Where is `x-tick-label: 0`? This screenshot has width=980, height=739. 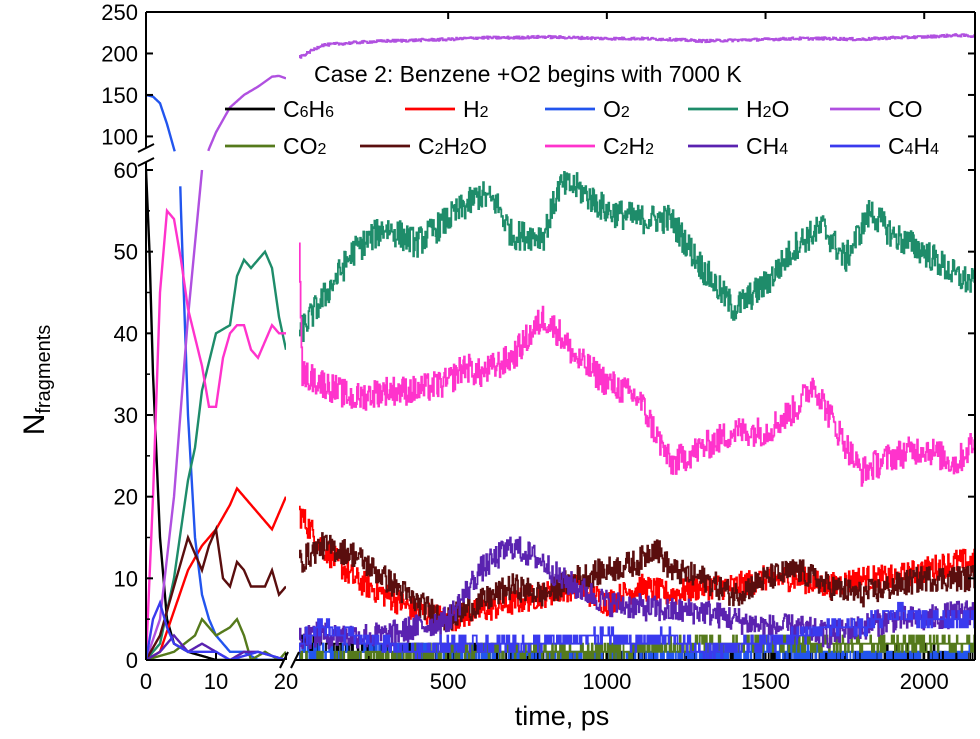
x-tick-label: 0 is located at coordinates (146, 681).